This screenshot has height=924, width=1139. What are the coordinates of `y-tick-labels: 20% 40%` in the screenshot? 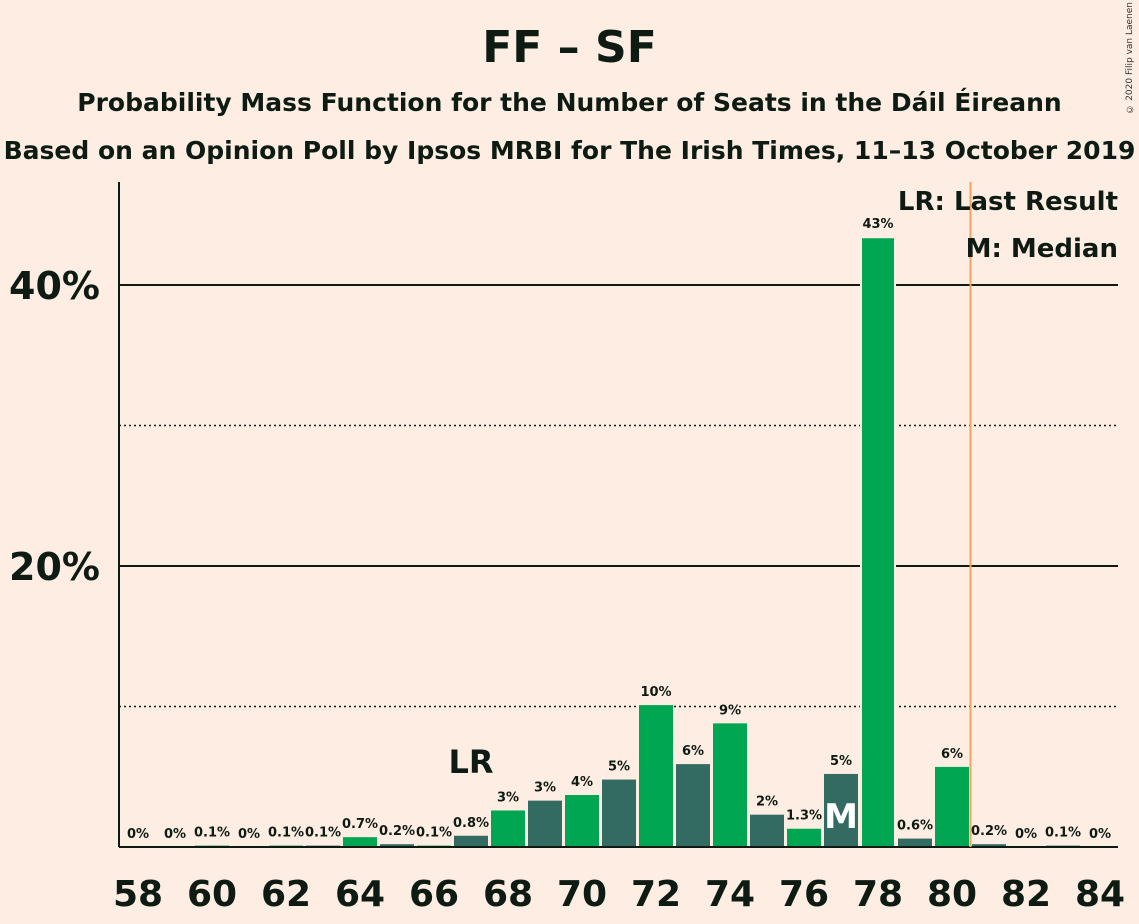 It's located at (54, 426).